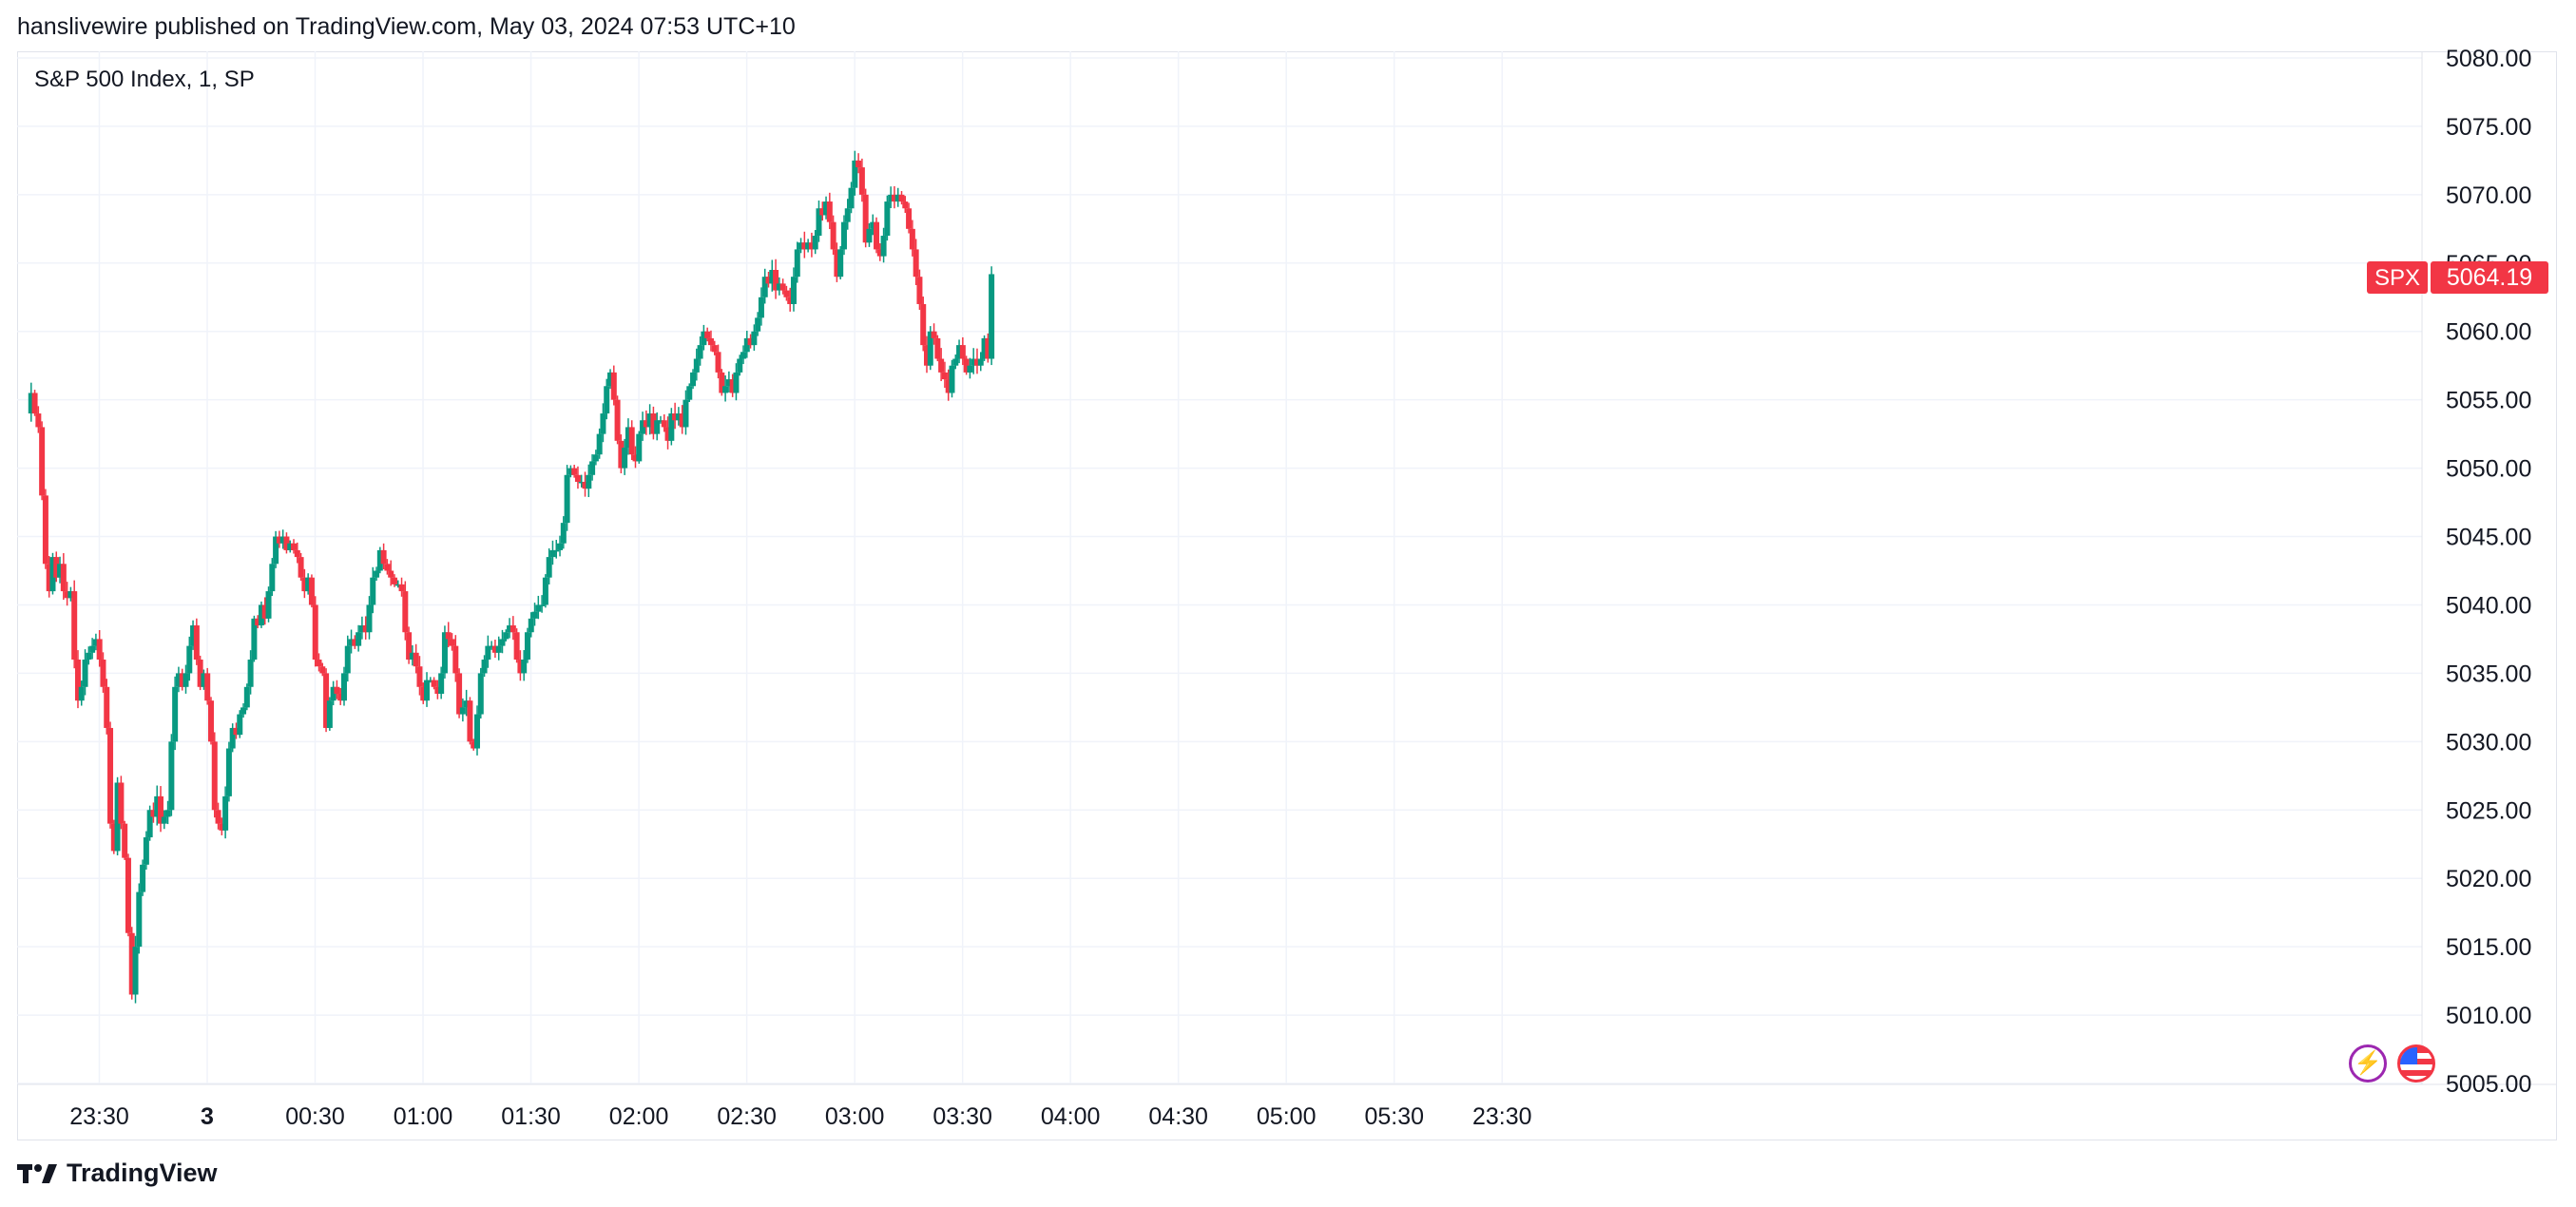  Describe the element at coordinates (2416, 1063) in the screenshot. I see `us-flag-icon` at that location.